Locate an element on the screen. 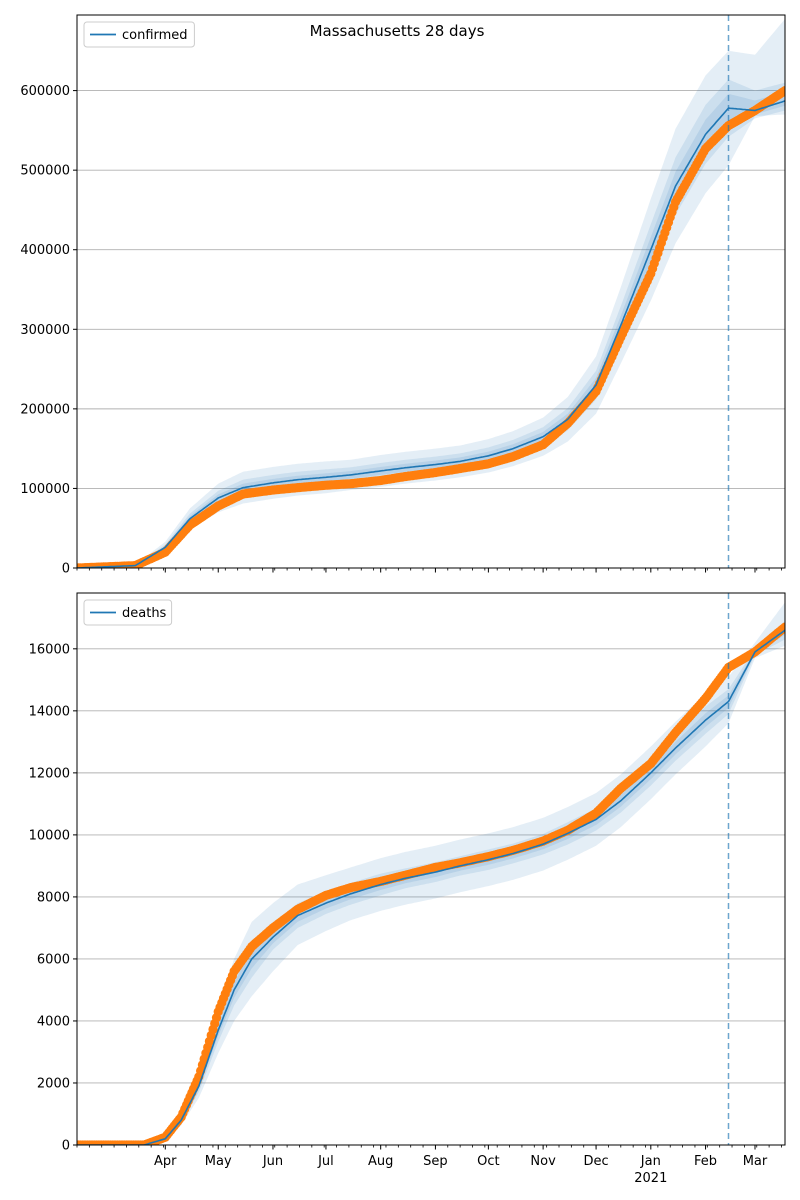  x-tick-label: Mar is located at coordinates (755, 1161).